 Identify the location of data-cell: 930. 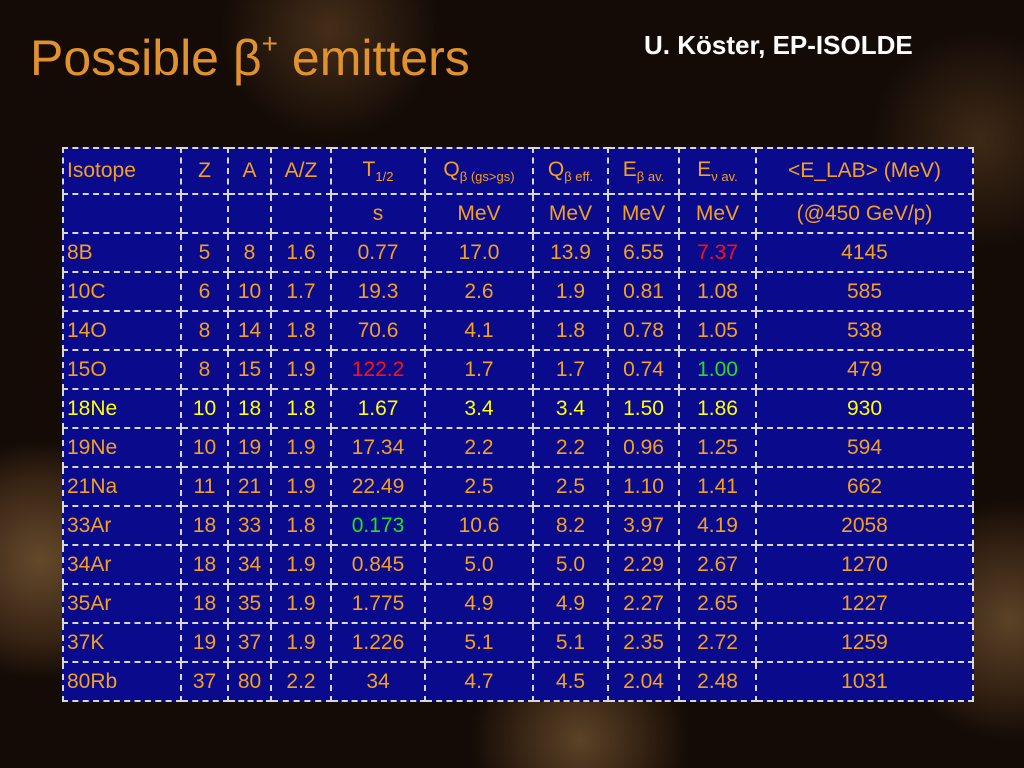
(864, 408).